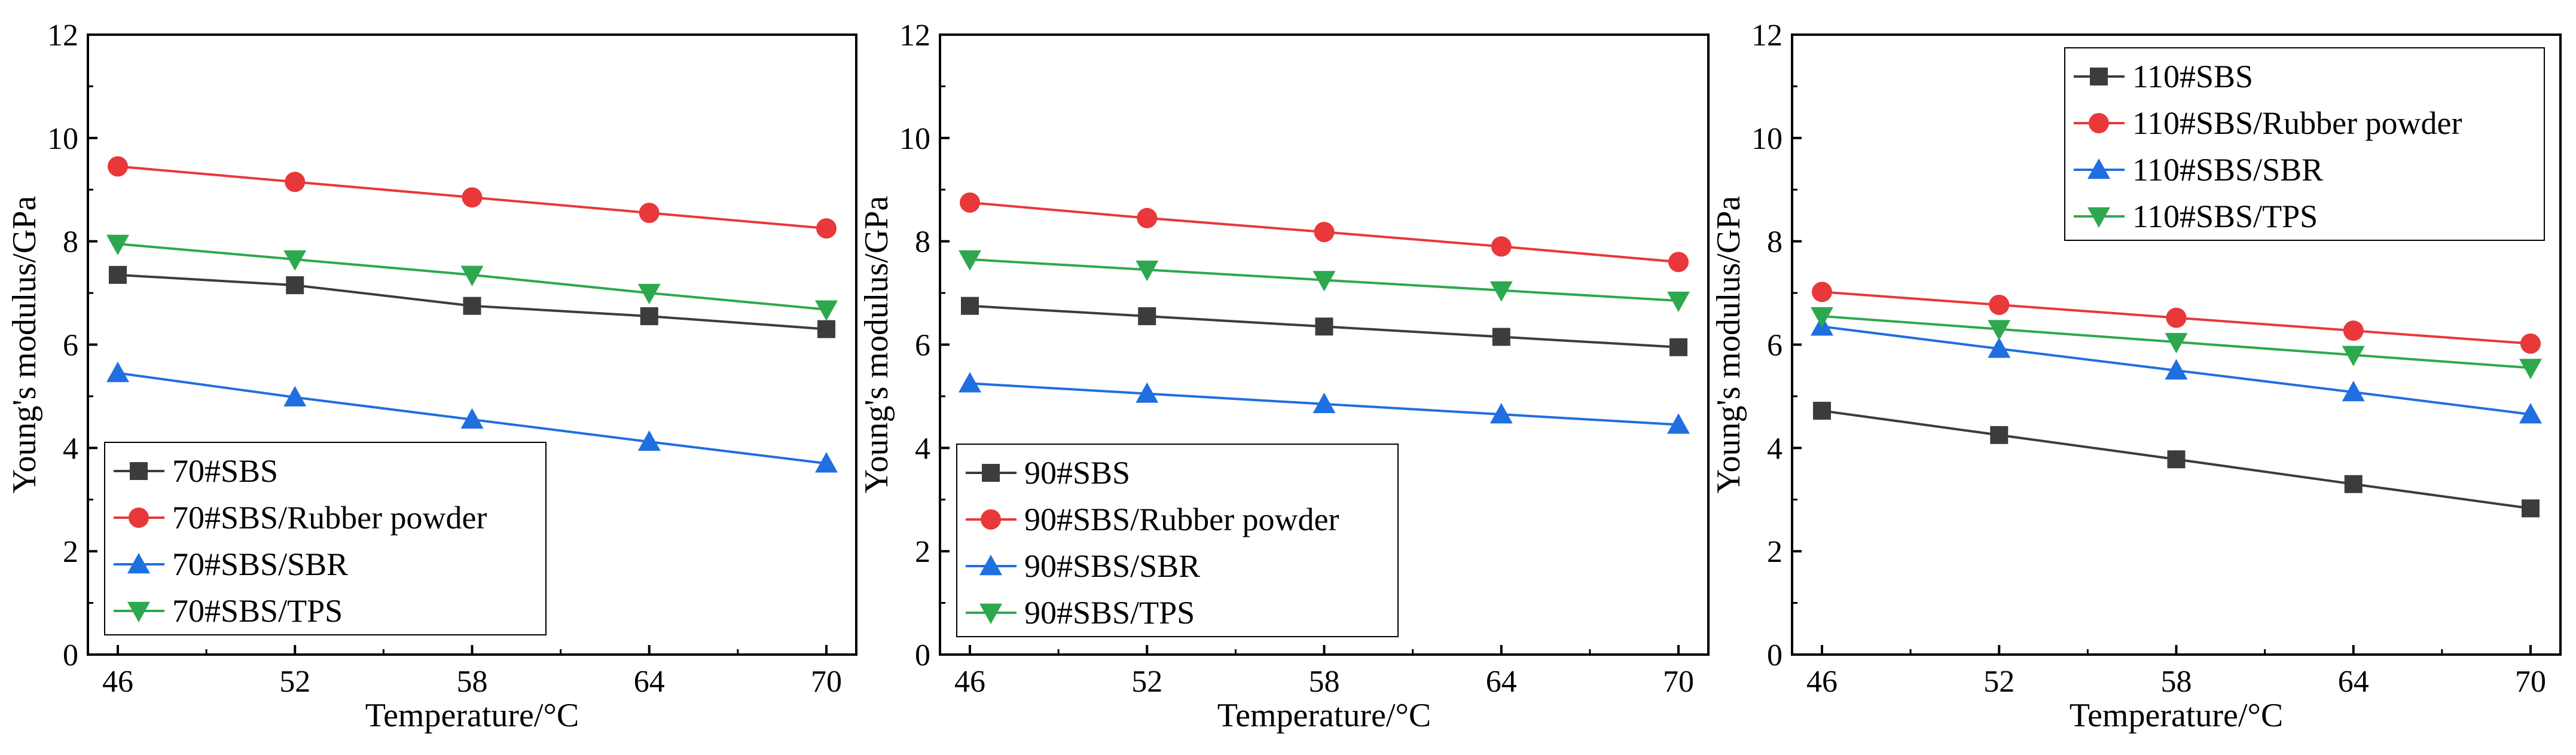  I want to click on y-tick-label: 6, so click(922, 346).